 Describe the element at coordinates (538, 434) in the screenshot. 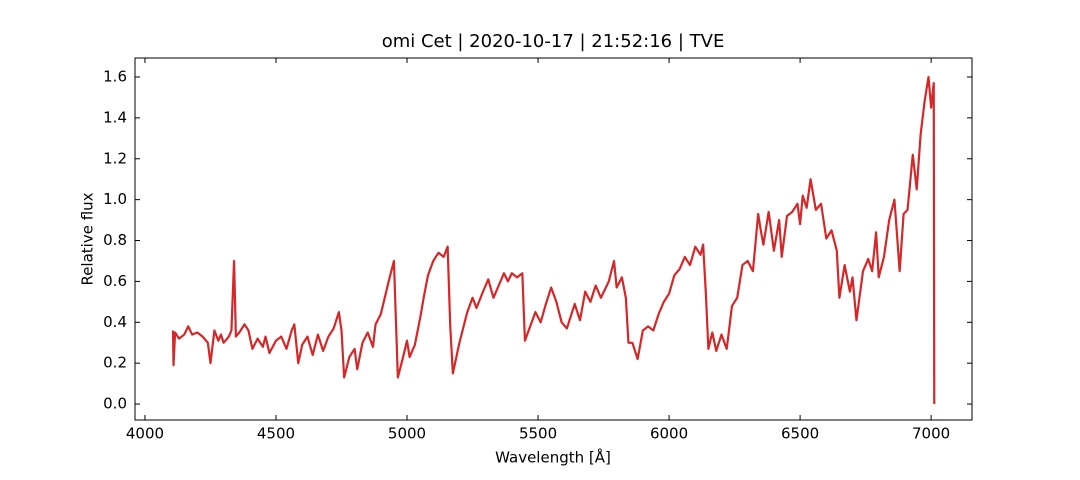

I see `x-tick-label: 5500` at that location.